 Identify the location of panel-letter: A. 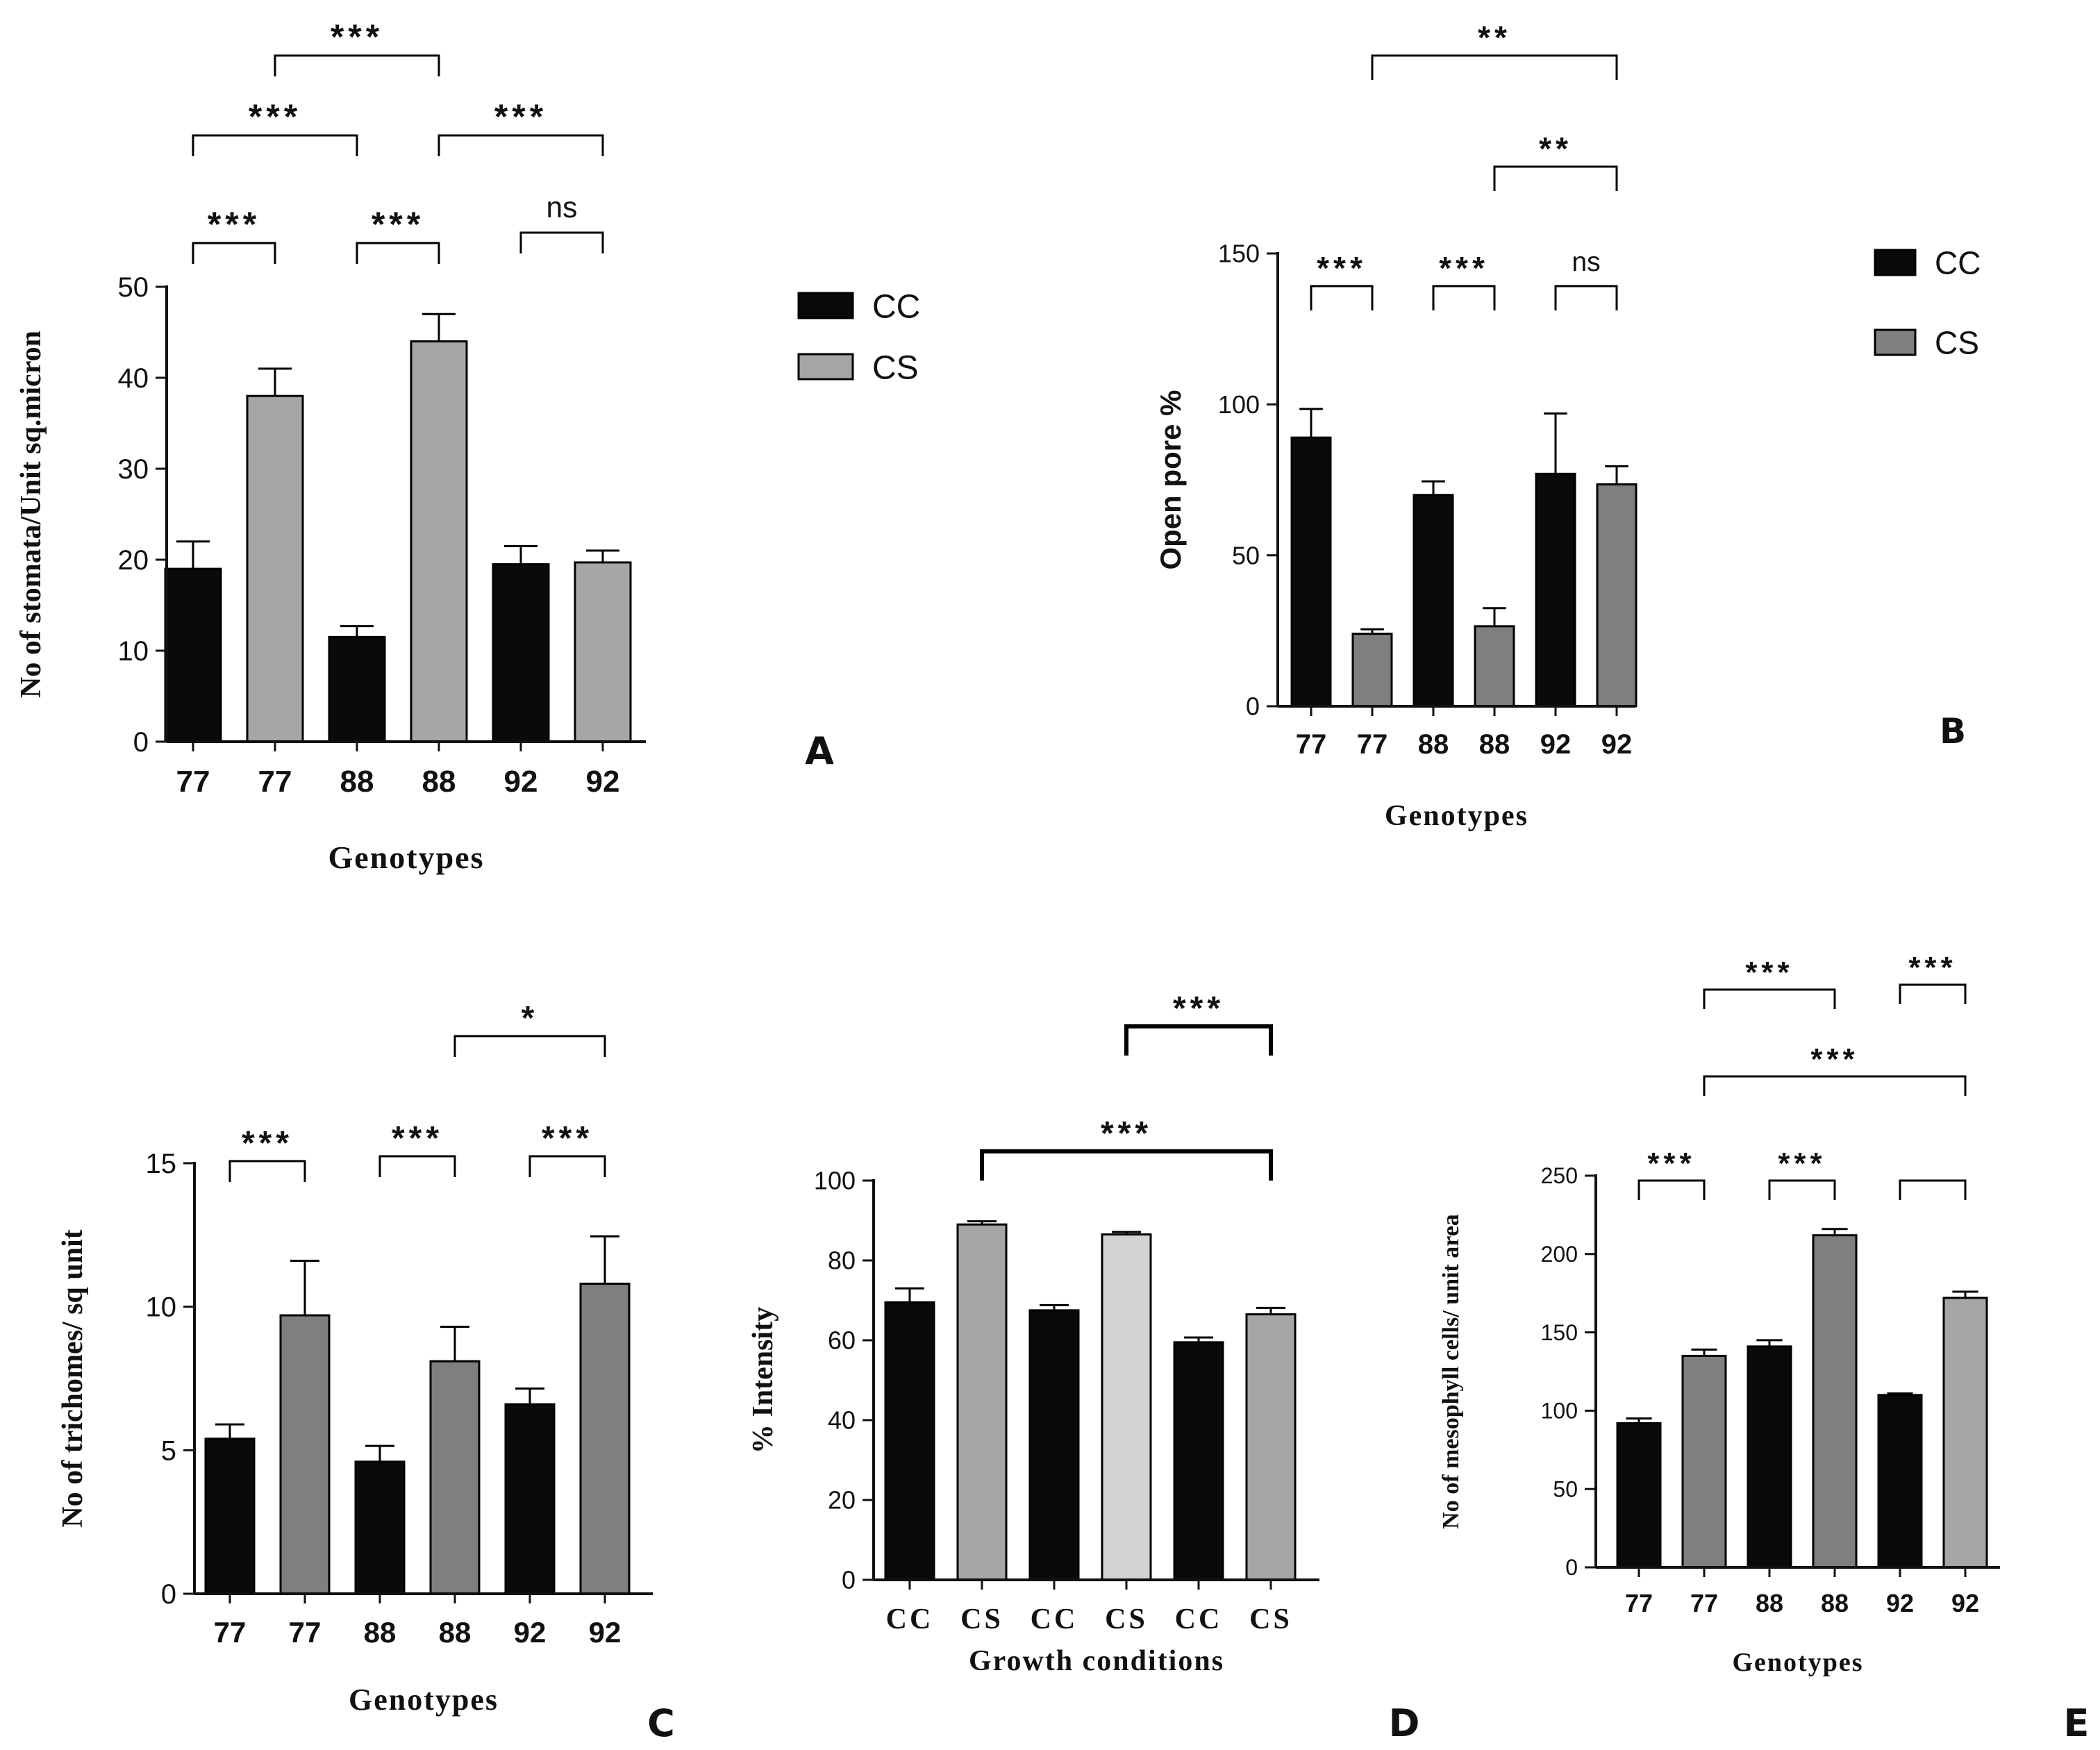
(819, 751).